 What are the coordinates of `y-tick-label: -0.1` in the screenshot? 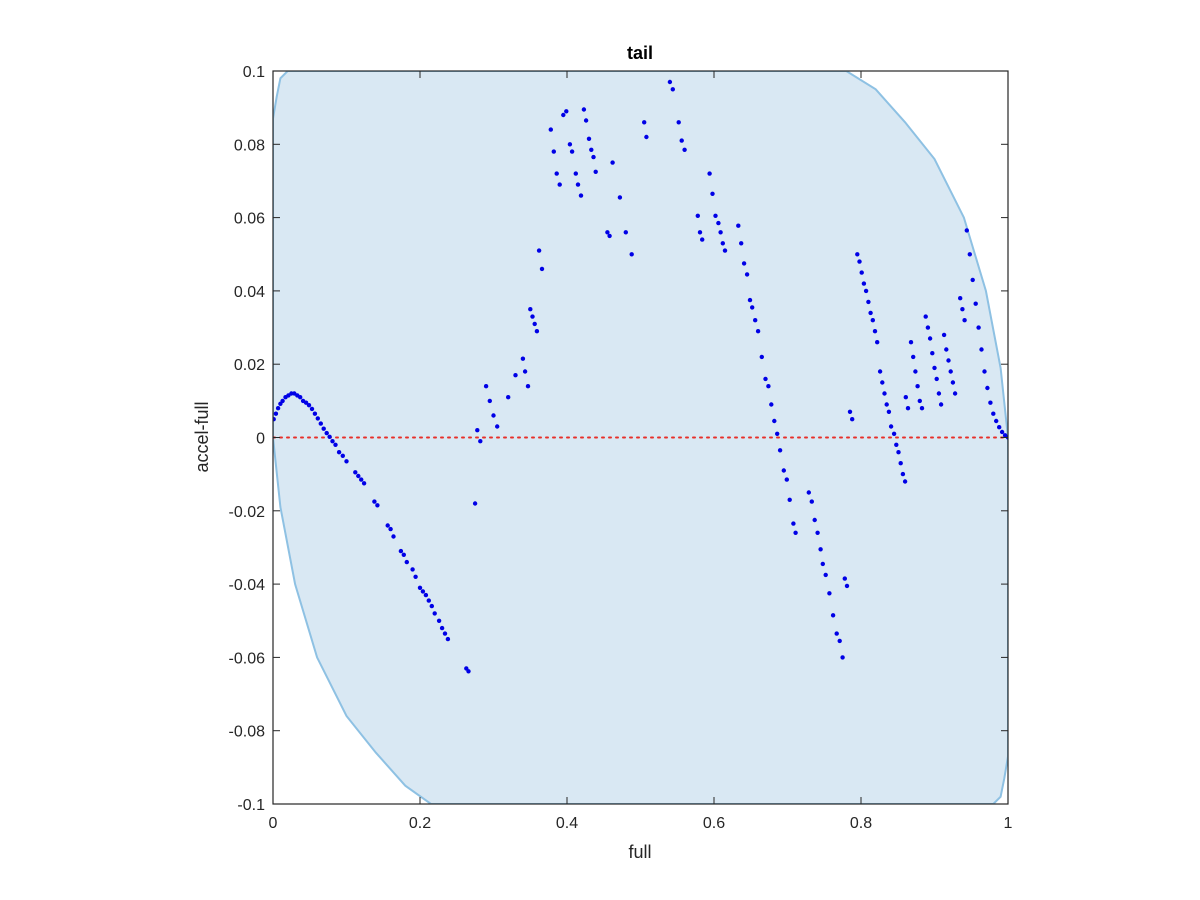 It's located at (251, 805).